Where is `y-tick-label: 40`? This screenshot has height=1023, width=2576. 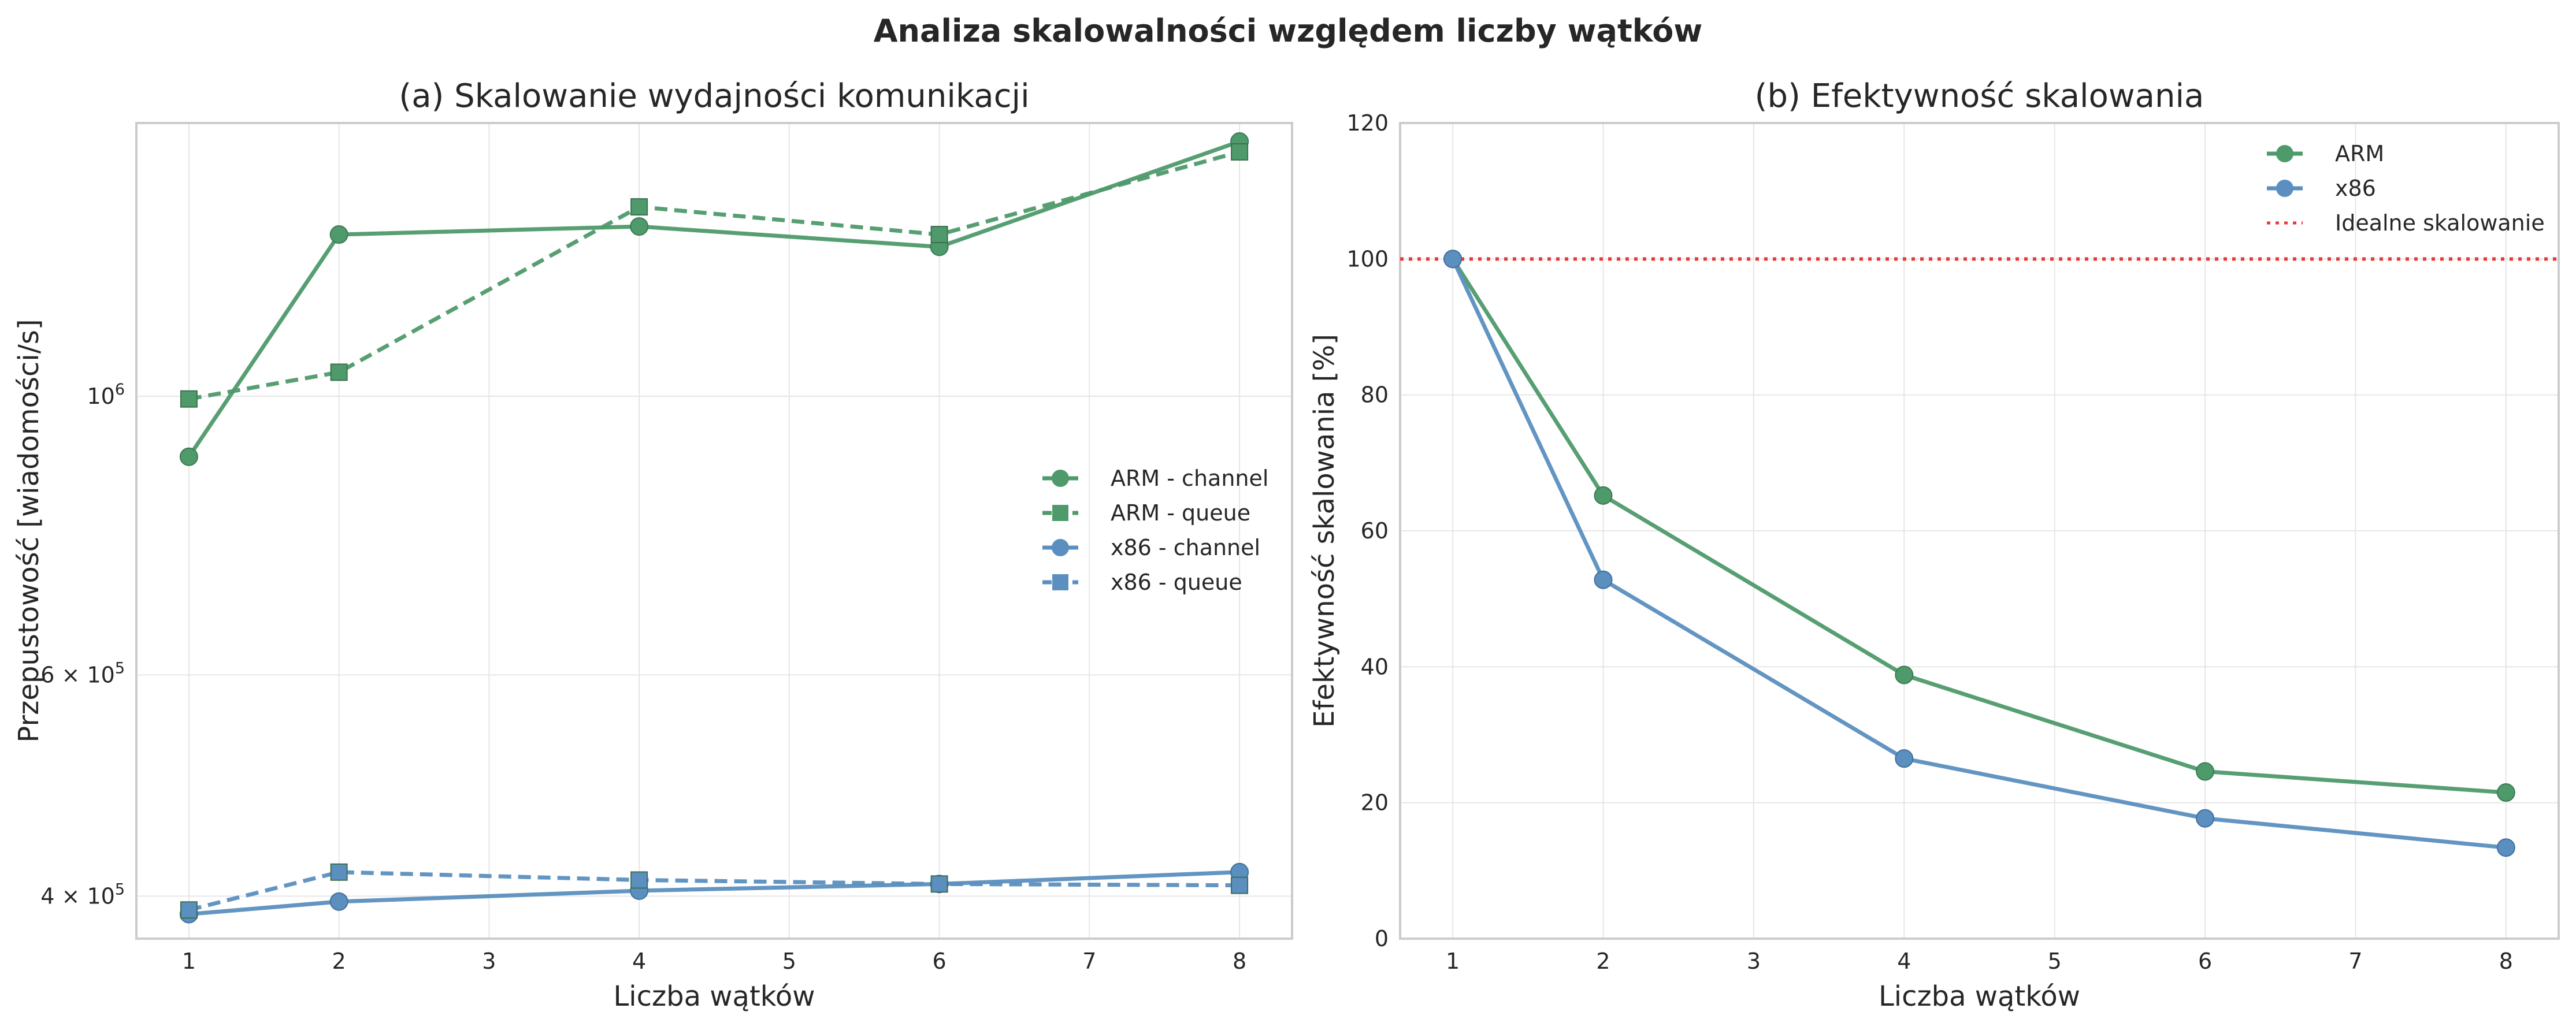
y-tick-label: 40 is located at coordinates (1375, 666).